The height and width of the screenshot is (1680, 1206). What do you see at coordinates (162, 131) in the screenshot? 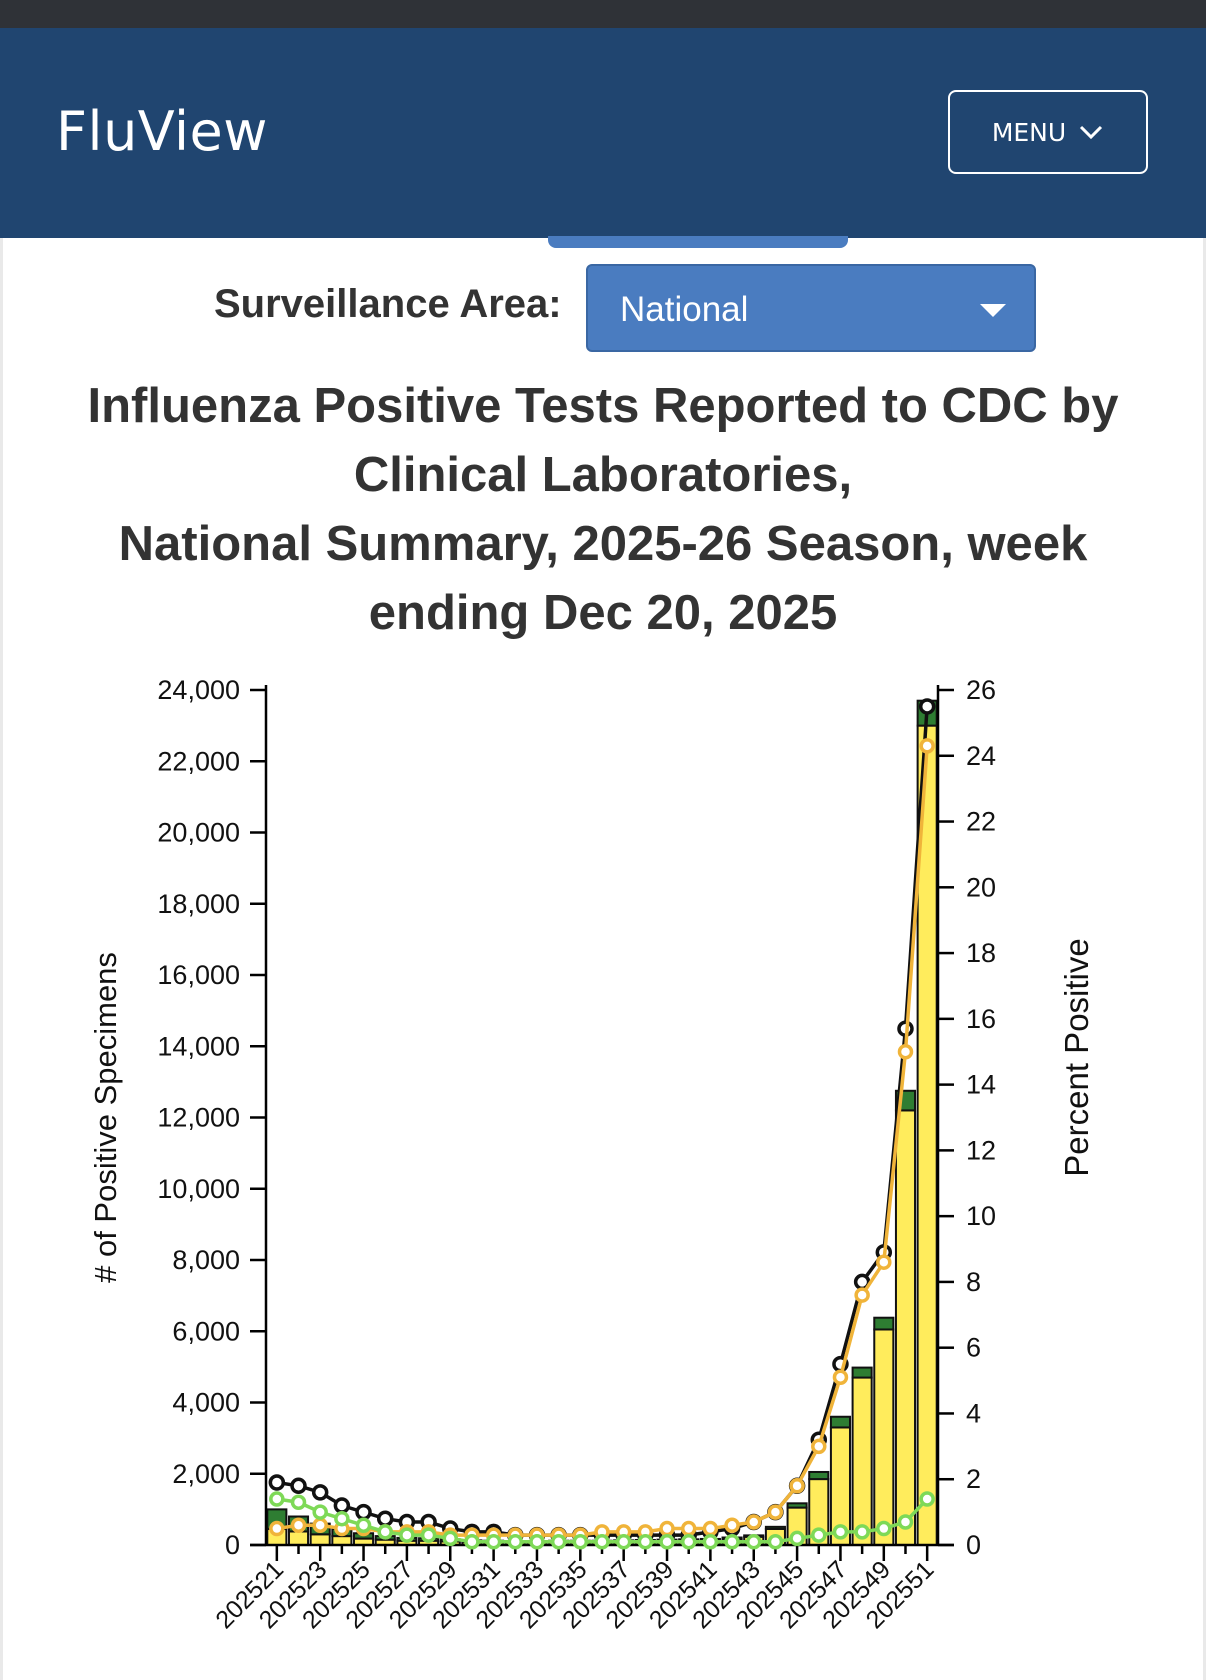
I see `brand-logo: FluView` at bounding box center [162, 131].